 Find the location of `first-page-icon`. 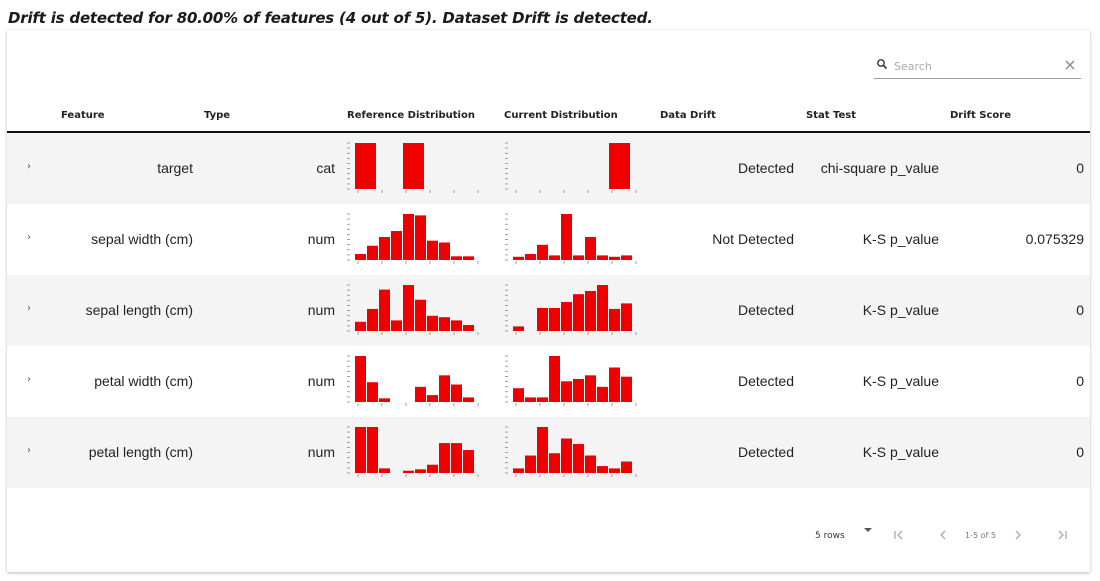

first-page-icon is located at coordinates (899, 535).